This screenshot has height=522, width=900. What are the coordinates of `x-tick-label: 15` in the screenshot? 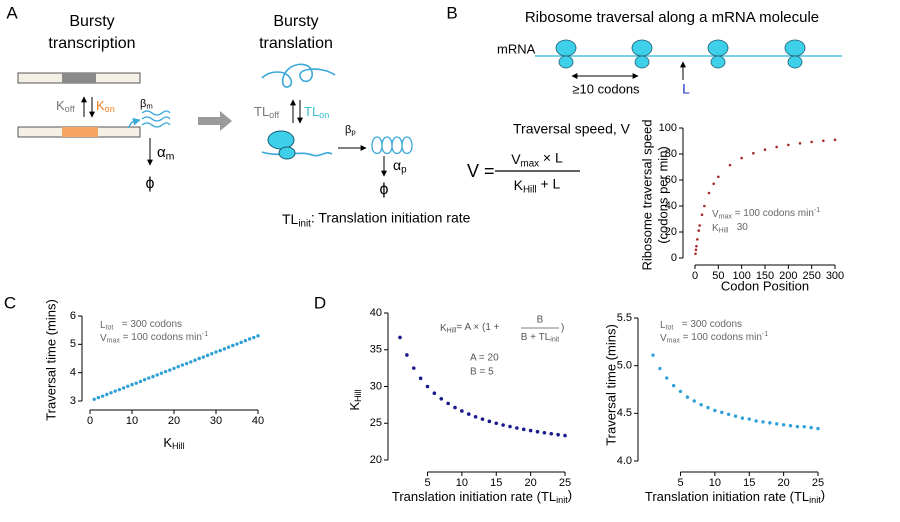 It's located at (496, 483).